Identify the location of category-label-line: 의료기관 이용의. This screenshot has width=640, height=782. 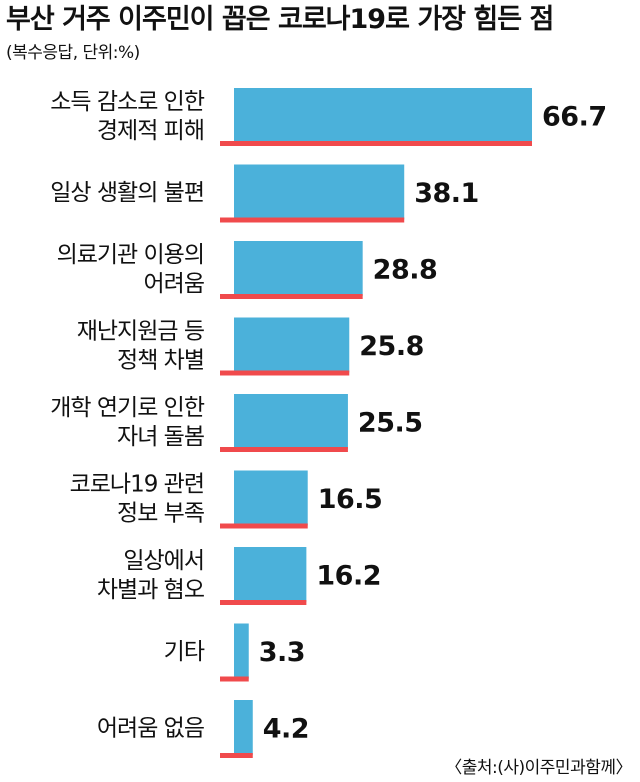
(130, 255).